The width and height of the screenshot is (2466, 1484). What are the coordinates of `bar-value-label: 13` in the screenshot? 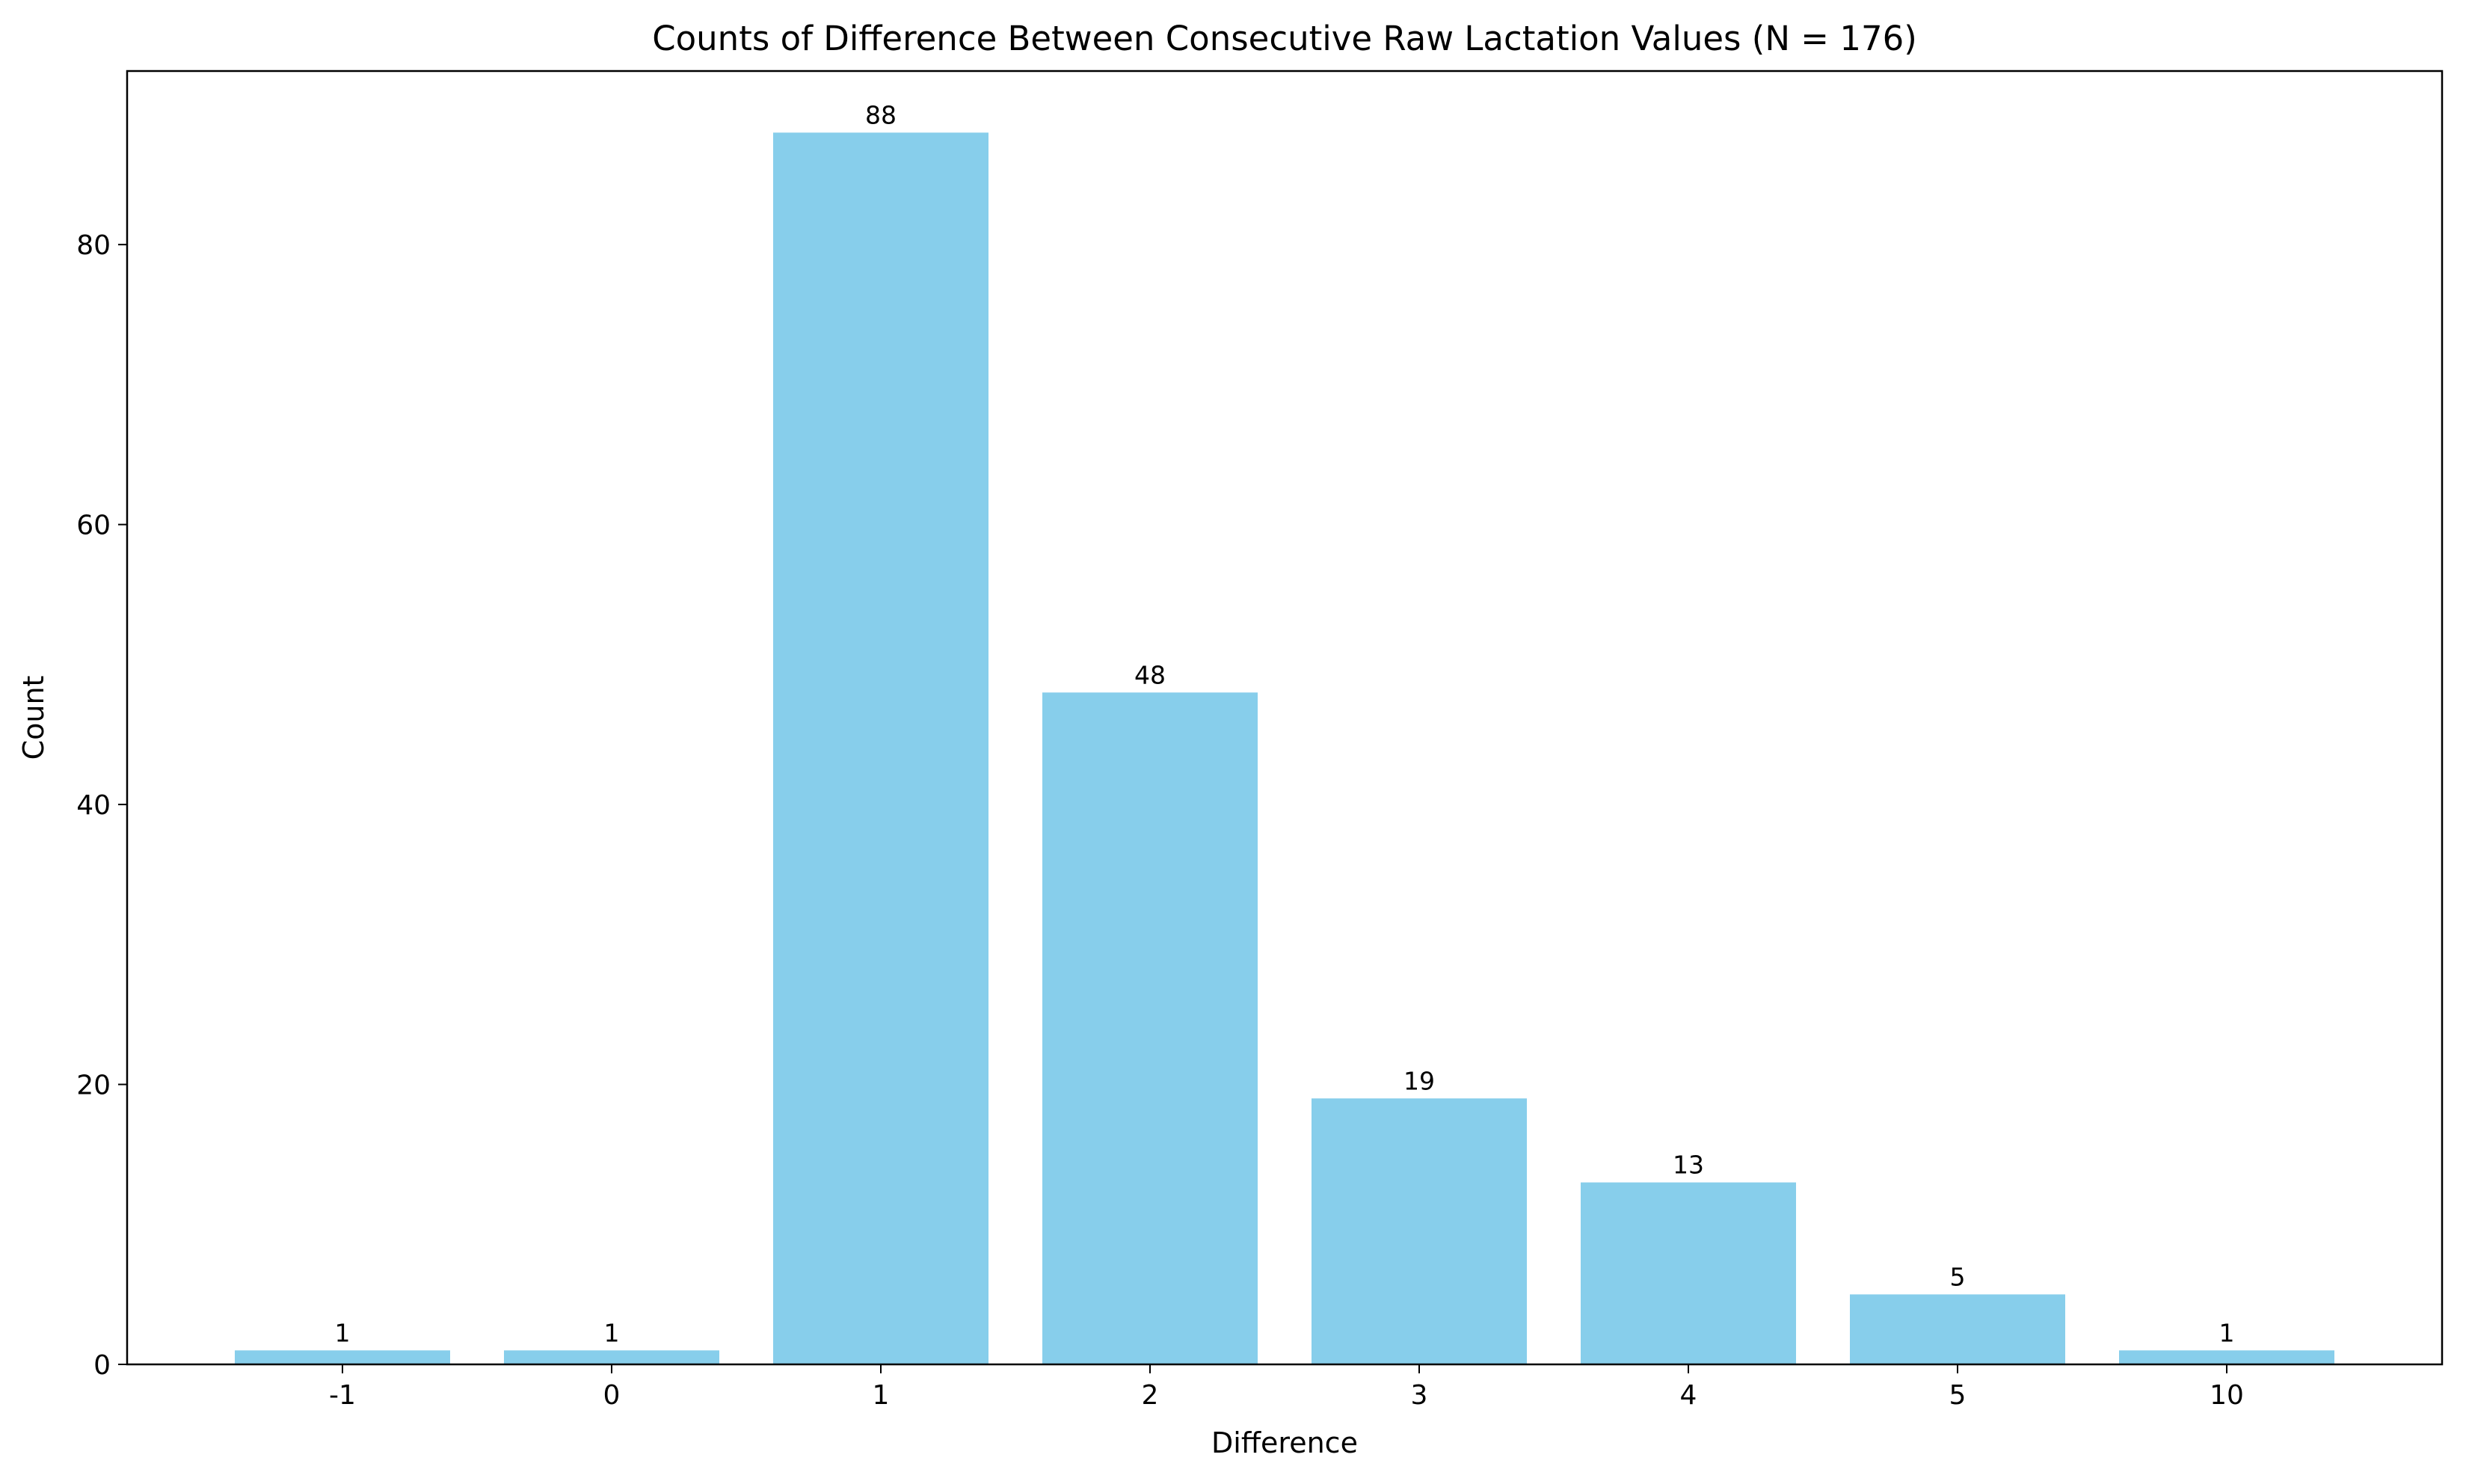 It's located at (1689, 1165).